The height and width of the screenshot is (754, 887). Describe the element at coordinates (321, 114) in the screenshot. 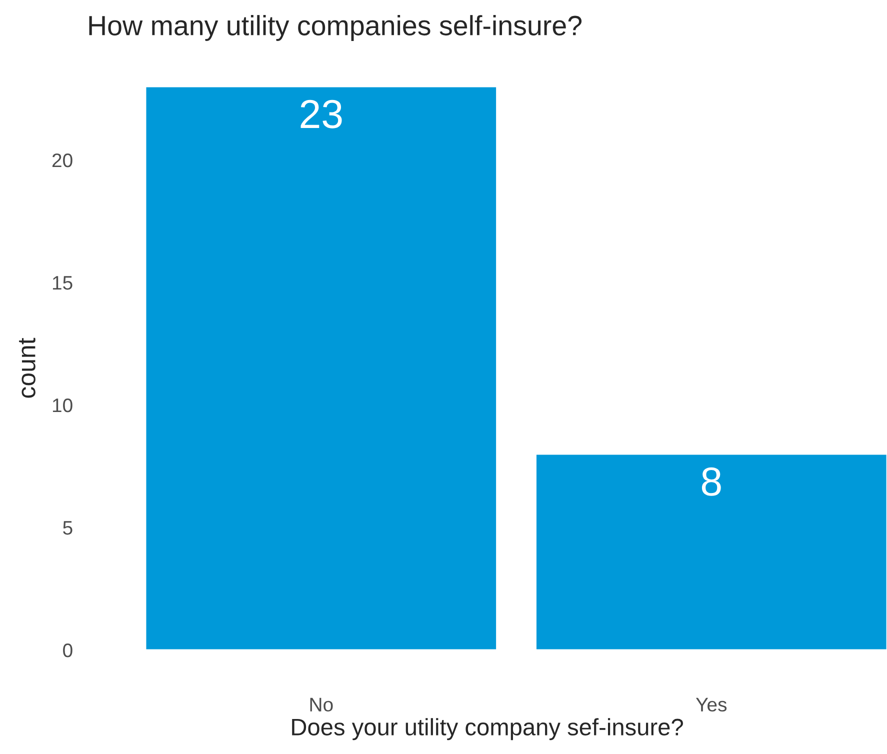

I see `data-label: 23` at that location.